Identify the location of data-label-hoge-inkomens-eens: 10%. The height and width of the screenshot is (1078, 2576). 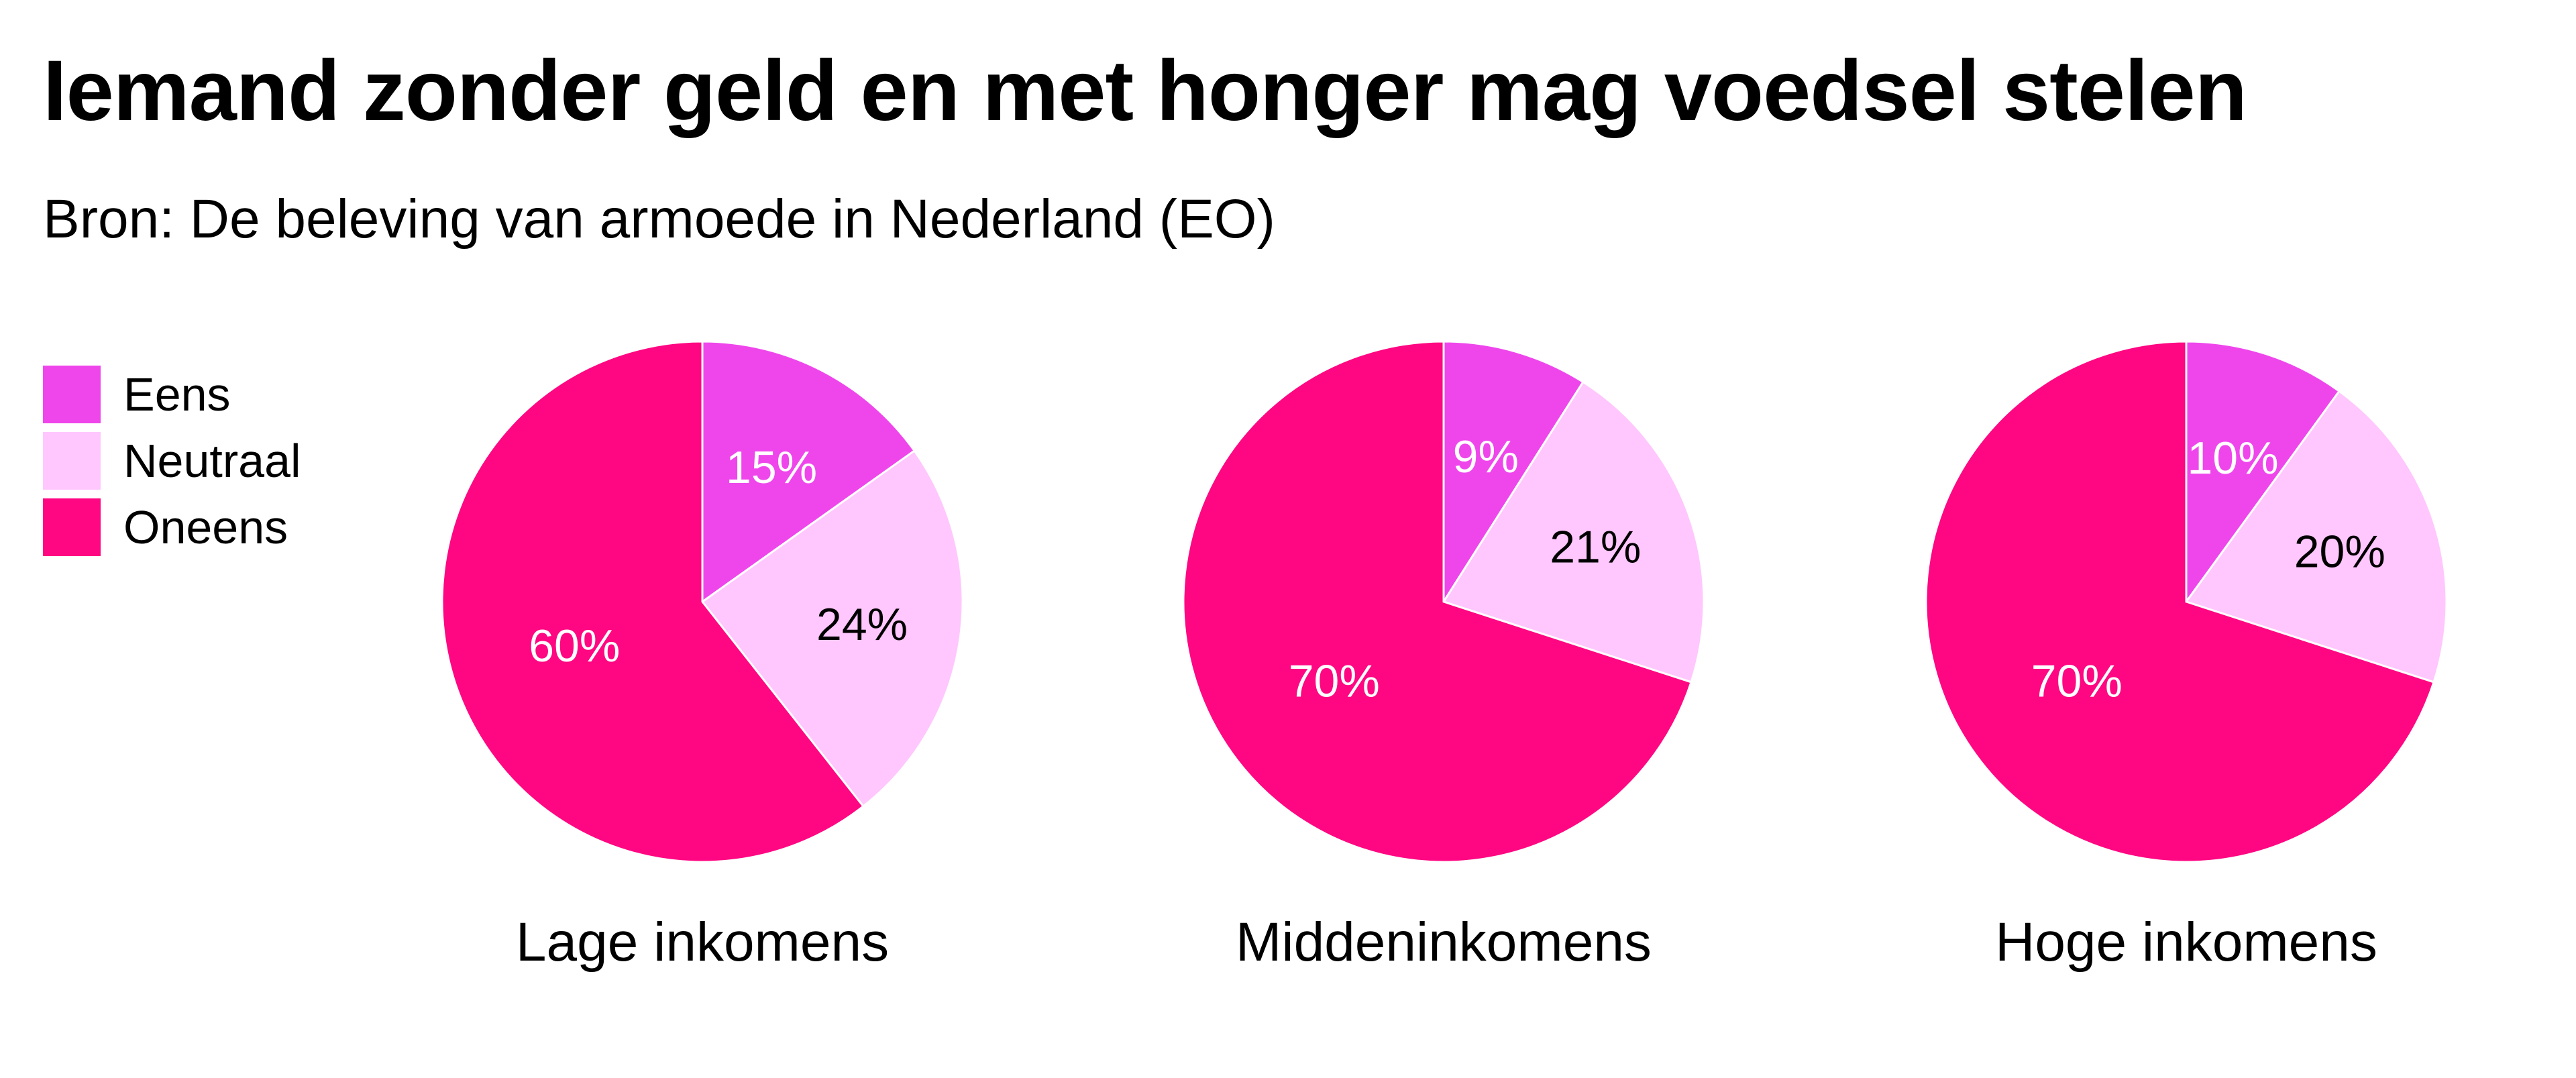
(2232, 458).